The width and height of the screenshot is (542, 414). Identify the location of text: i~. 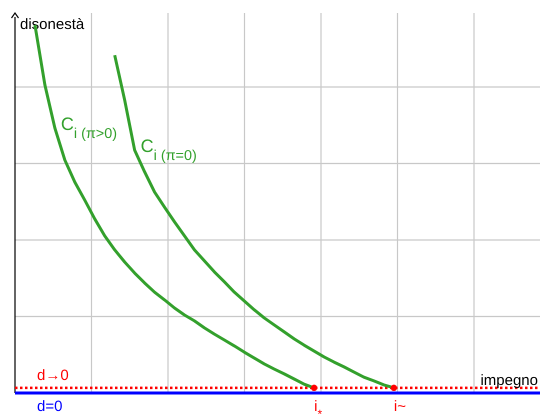
(400, 406).